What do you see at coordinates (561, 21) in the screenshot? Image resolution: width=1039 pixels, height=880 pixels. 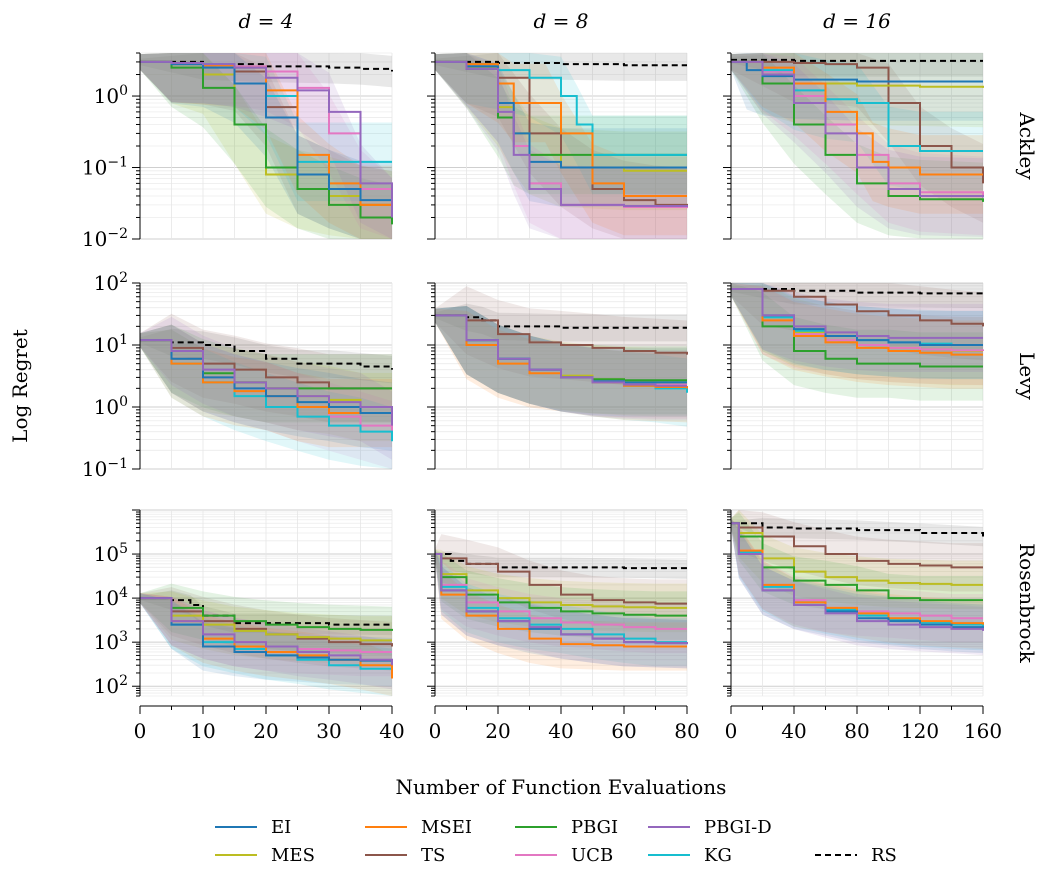 I see `column-title: d = 8` at bounding box center [561, 21].